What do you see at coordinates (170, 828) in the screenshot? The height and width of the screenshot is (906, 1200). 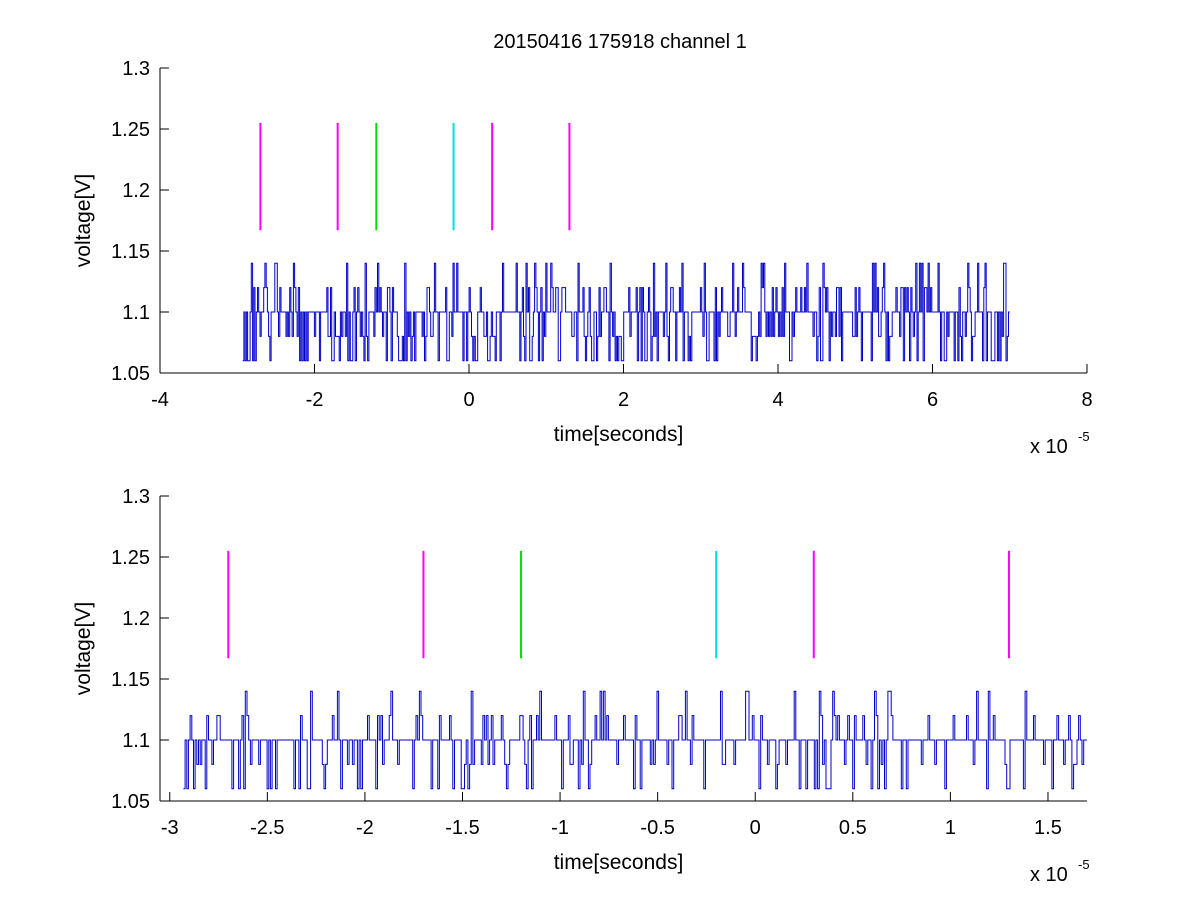 I see `x-tick-label: -3` at bounding box center [170, 828].